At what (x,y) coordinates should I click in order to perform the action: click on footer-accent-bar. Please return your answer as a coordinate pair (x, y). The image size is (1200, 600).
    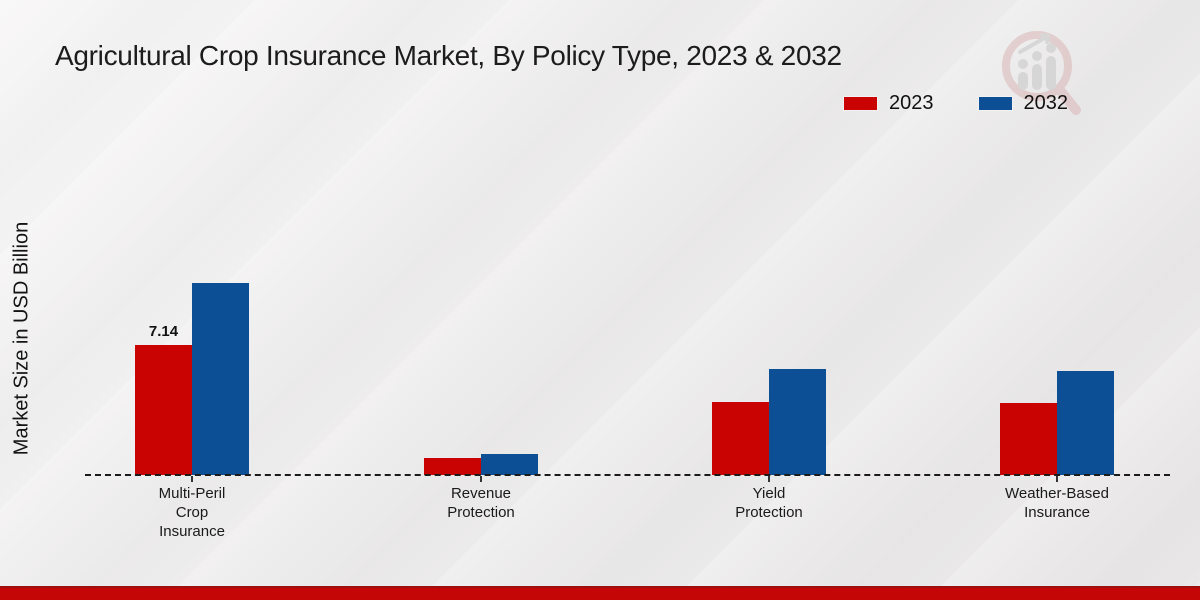
    Looking at the image, I should click on (600, 593).